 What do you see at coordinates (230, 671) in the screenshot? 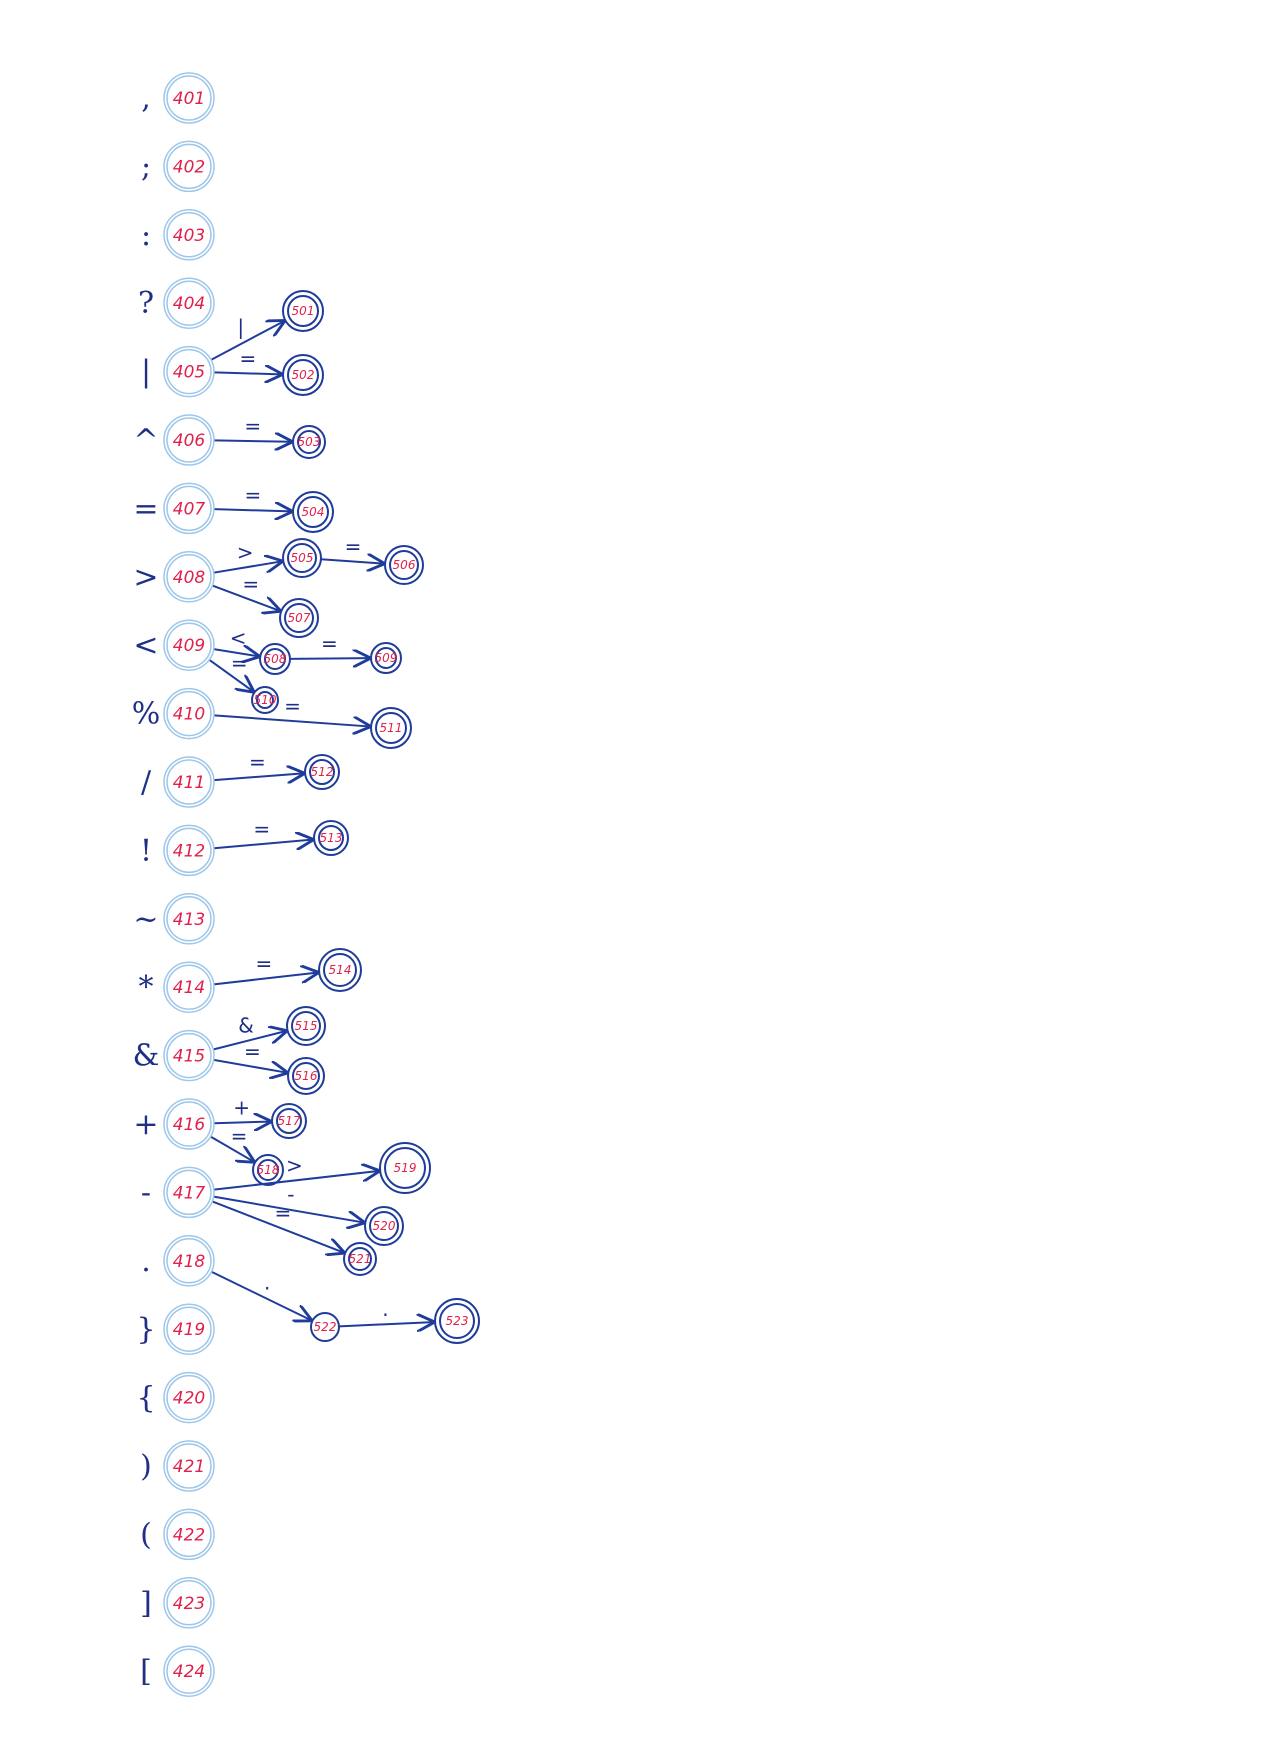
I see `transition-409-510: =` at bounding box center [230, 671].